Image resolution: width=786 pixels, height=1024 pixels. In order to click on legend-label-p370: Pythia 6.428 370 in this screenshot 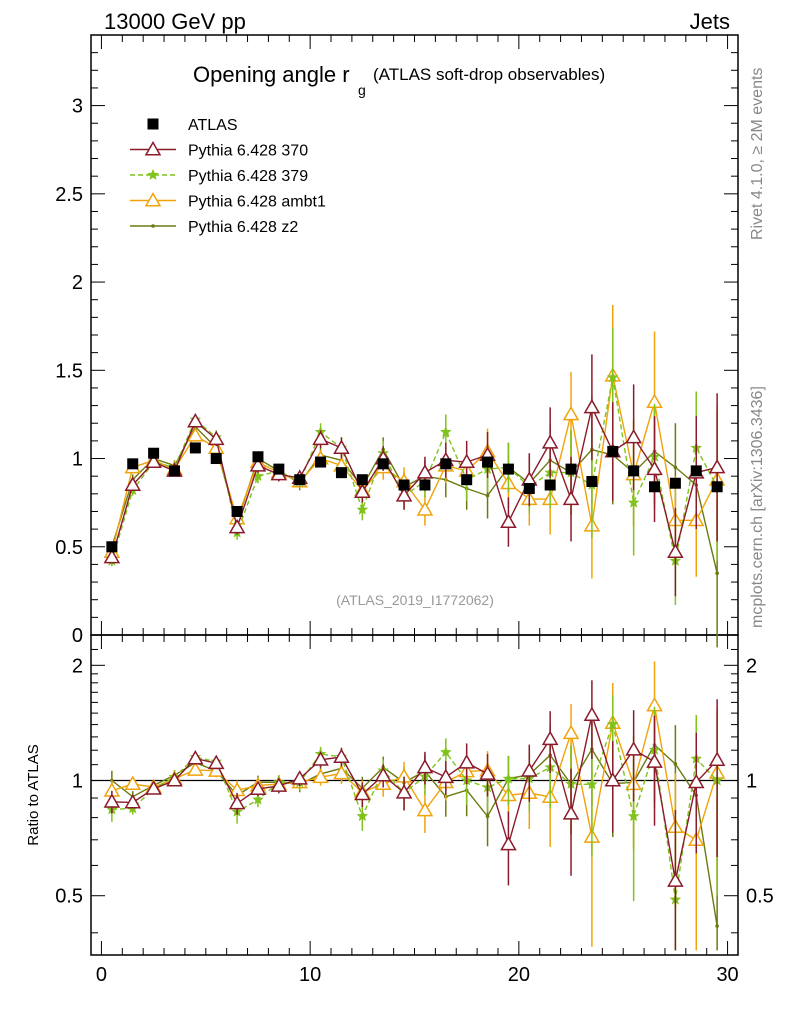, I will do `click(248, 151)`.